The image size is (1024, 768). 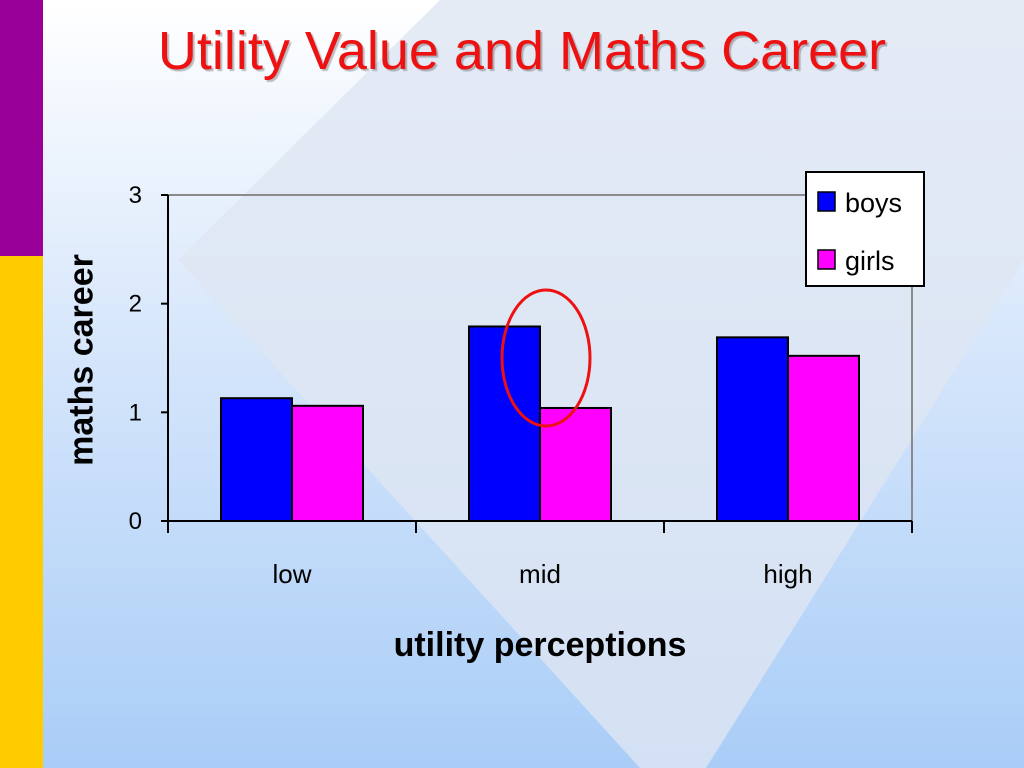 I want to click on y-tick-label: 1, so click(x=135, y=412).